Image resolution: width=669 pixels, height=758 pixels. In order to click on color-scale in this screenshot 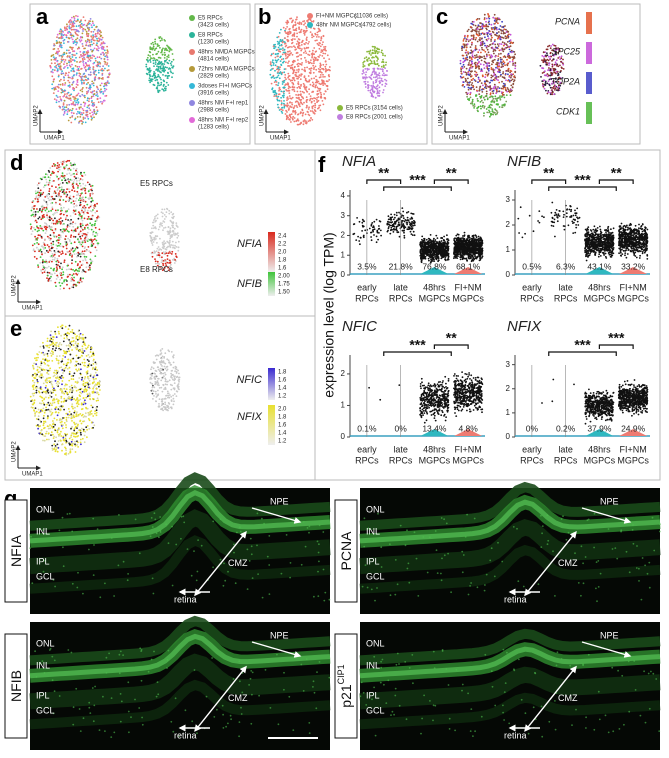, I will do `click(589, 83)`.